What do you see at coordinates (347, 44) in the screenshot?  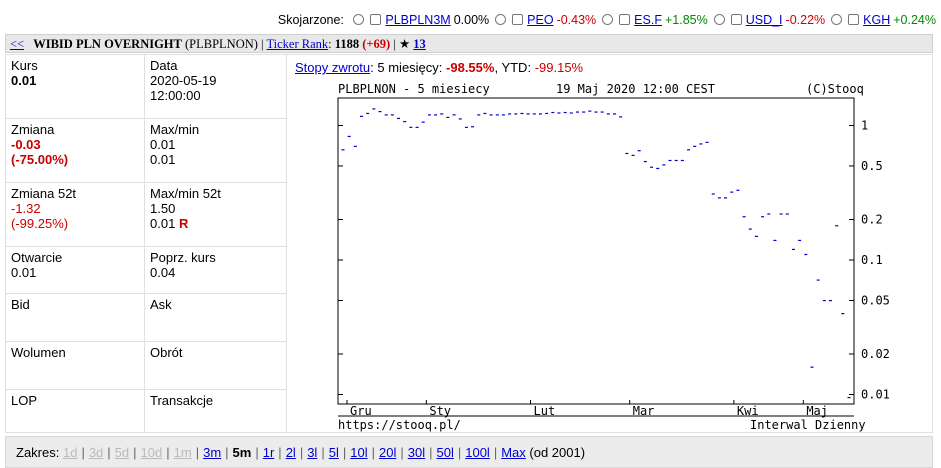 I see `rank-value: 1188` at bounding box center [347, 44].